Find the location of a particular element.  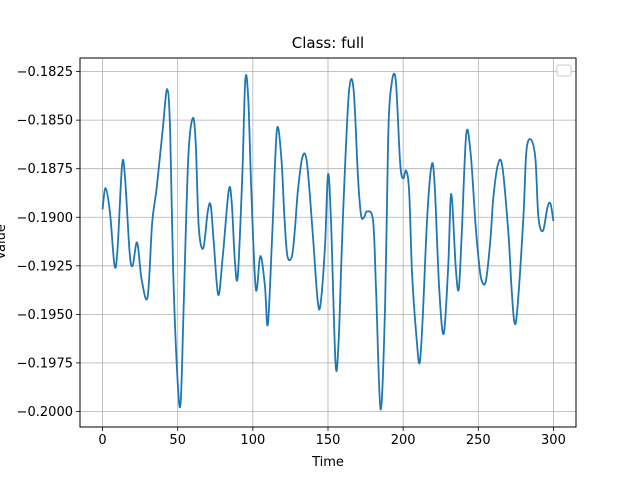

y-tick-label: −0.1900 is located at coordinates (45, 218).